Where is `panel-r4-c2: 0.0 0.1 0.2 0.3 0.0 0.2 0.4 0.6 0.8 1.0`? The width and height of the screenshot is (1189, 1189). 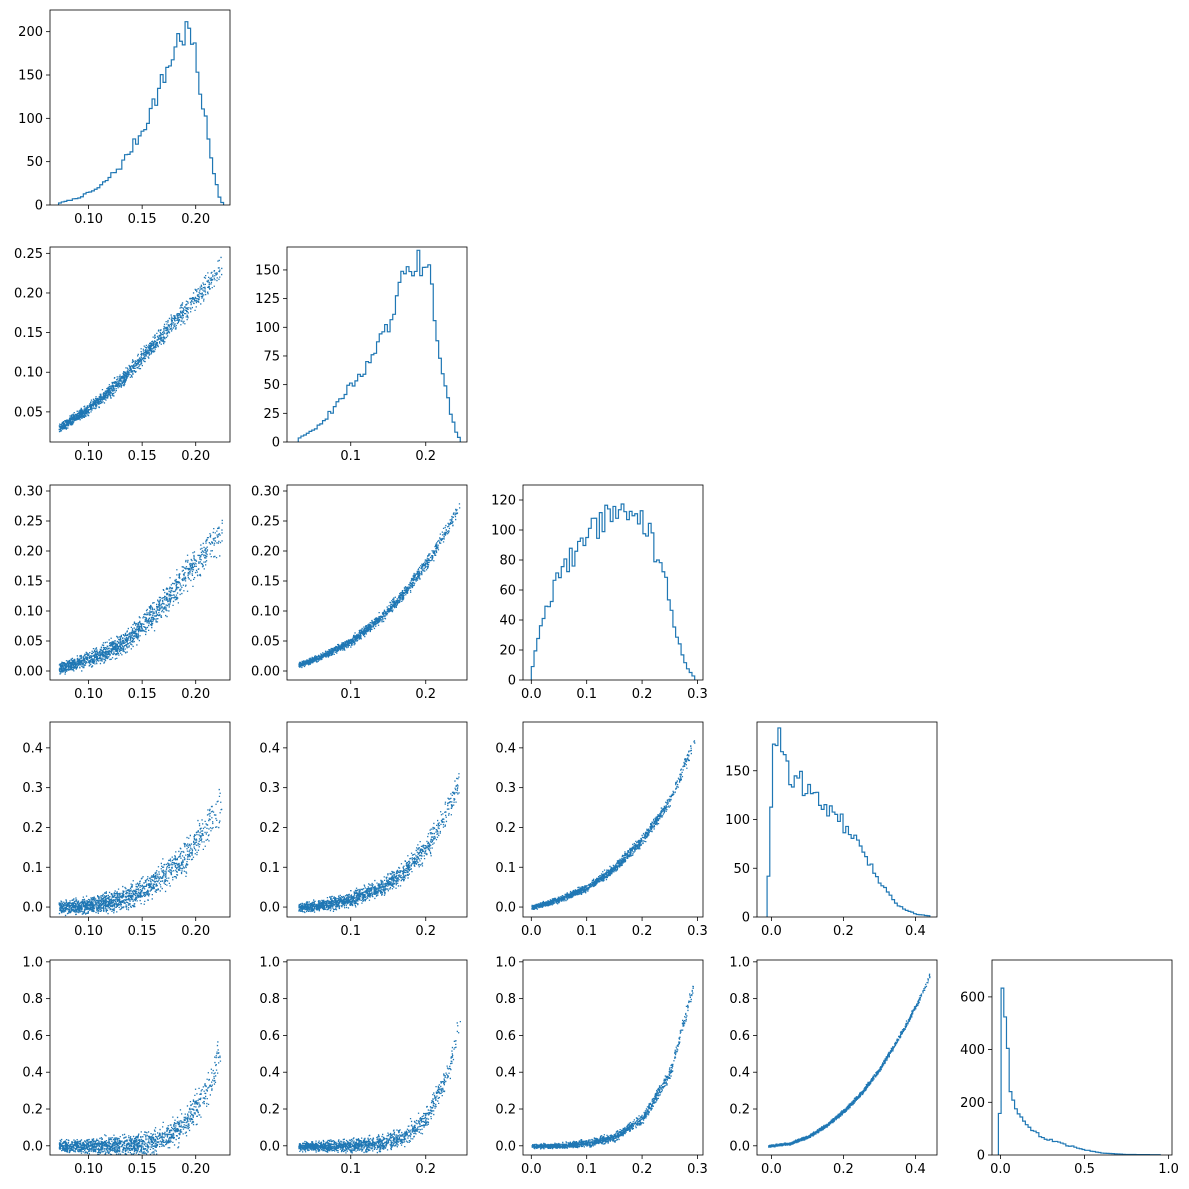 panel-r4-c2: 0.0 0.1 0.2 0.3 0.0 0.2 0.4 0.6 0.8 1.0 is located at coordinates (601, 1066).